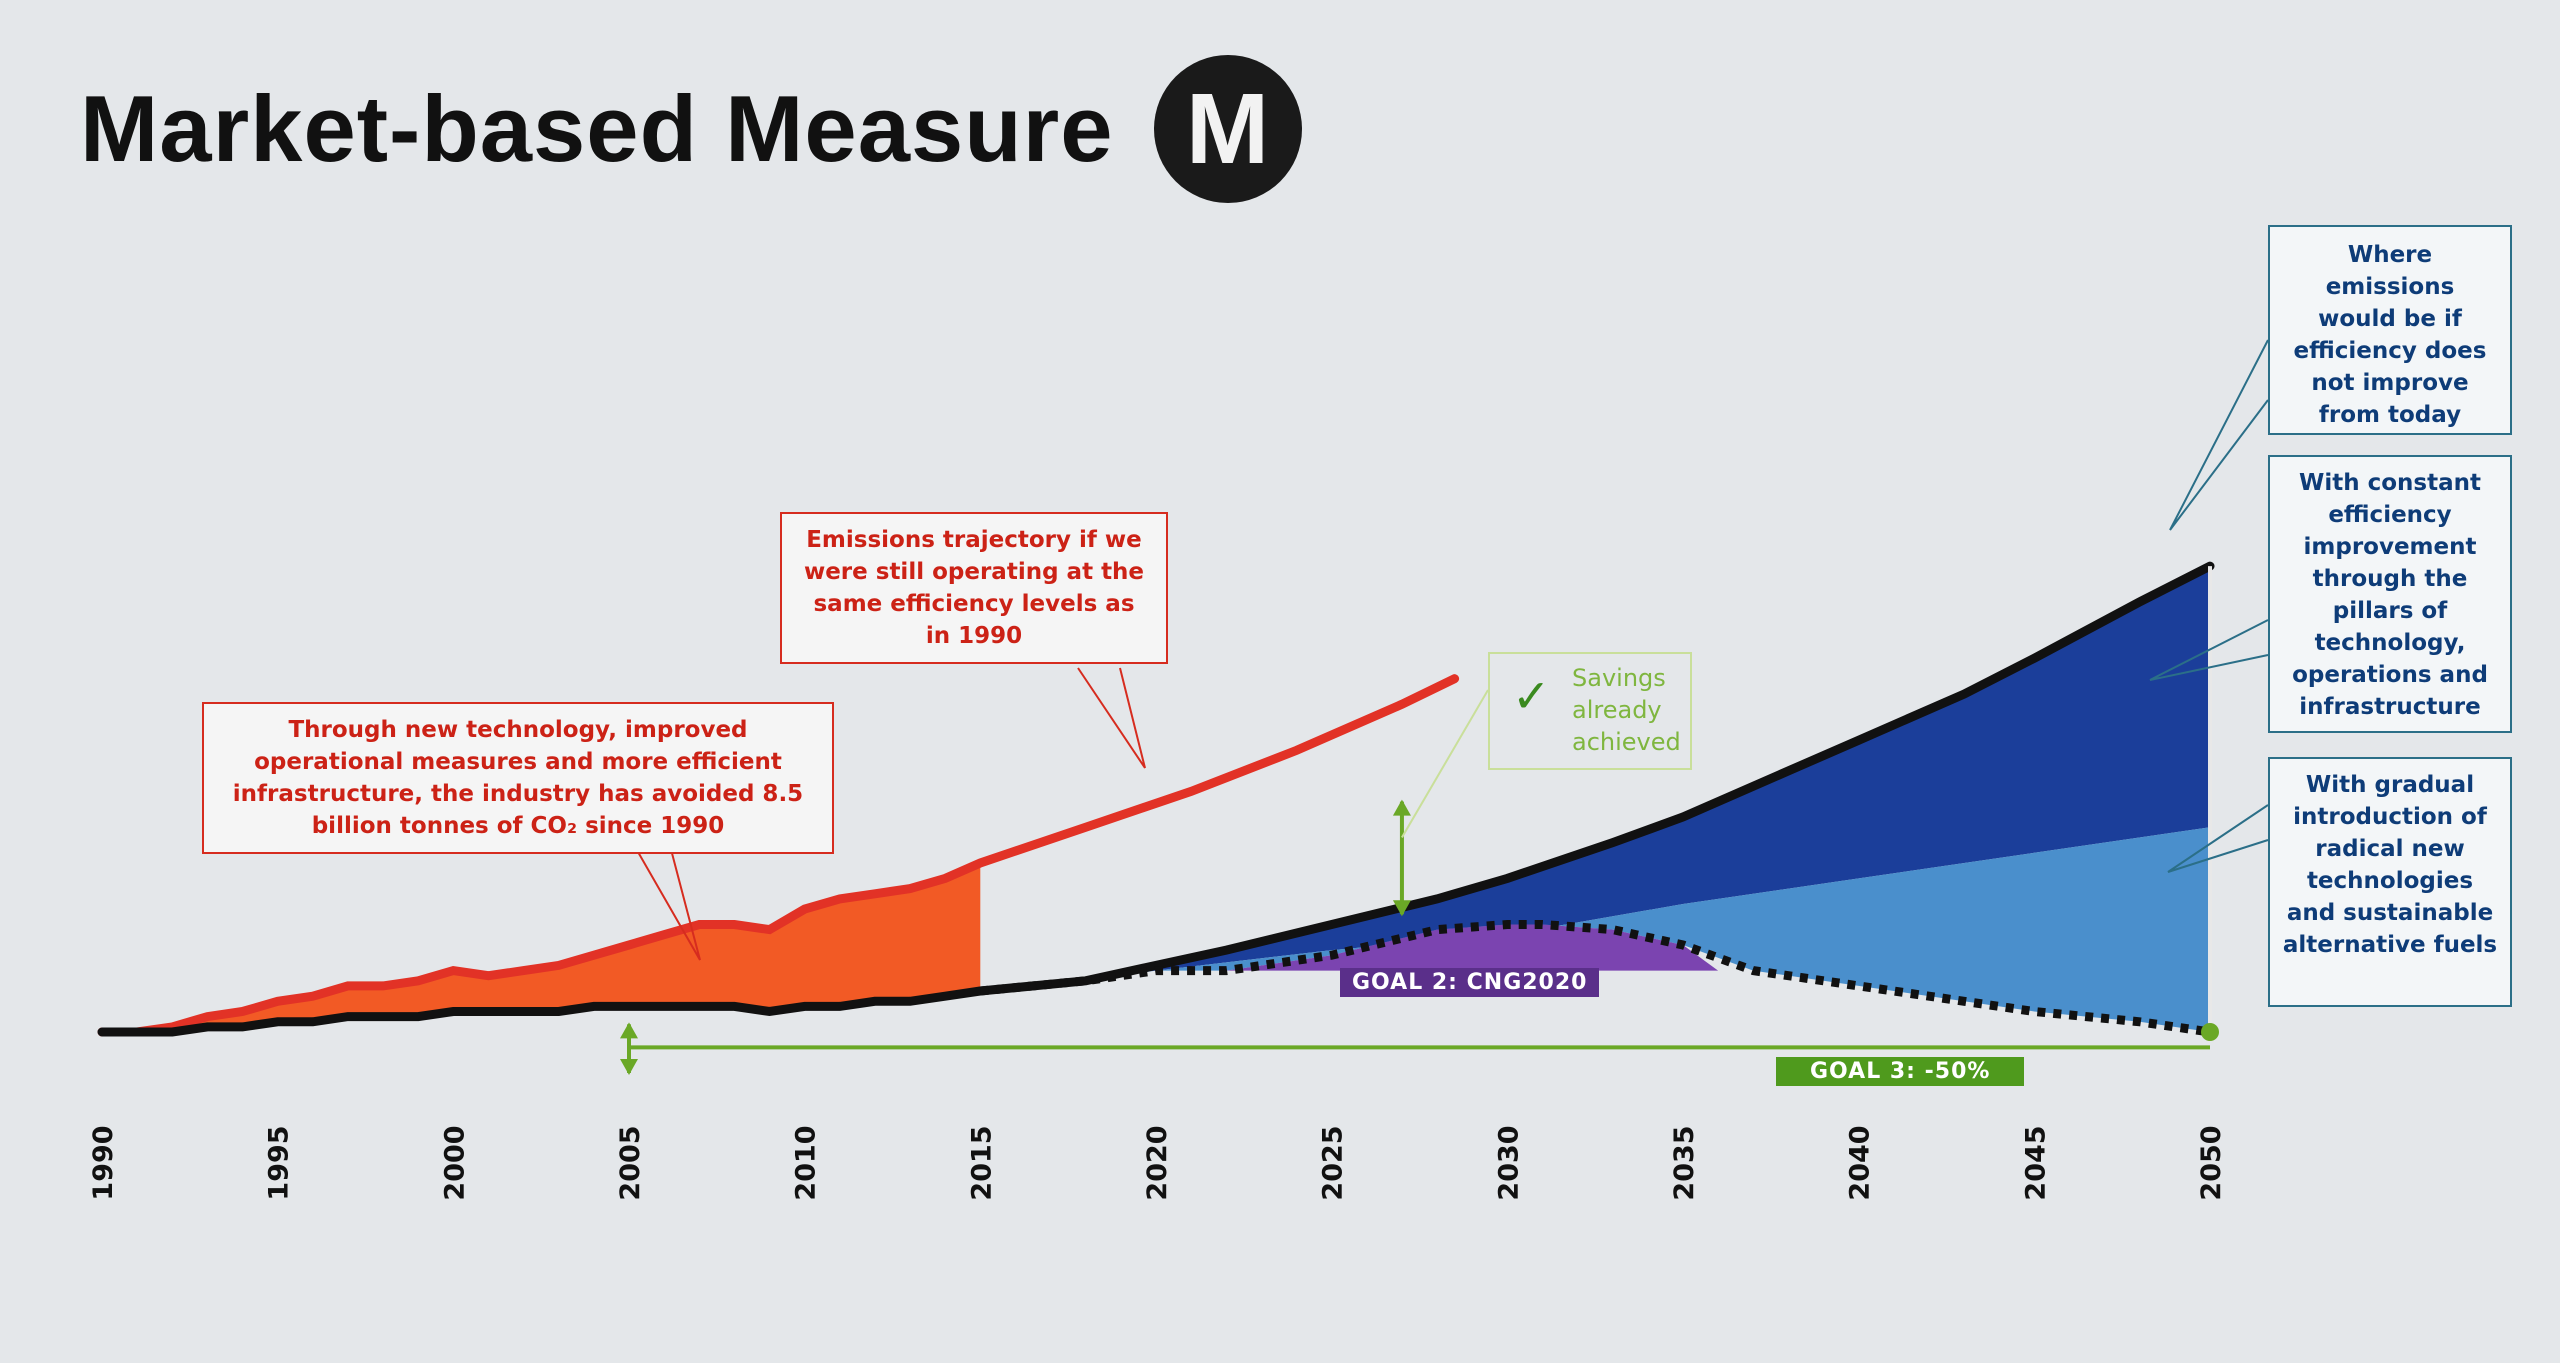 The width and height of the screenshot is (2560, 1363). Describe the element at coordinates (541, 947) in the screenshot. I see `area-avoided-orange` at that location.